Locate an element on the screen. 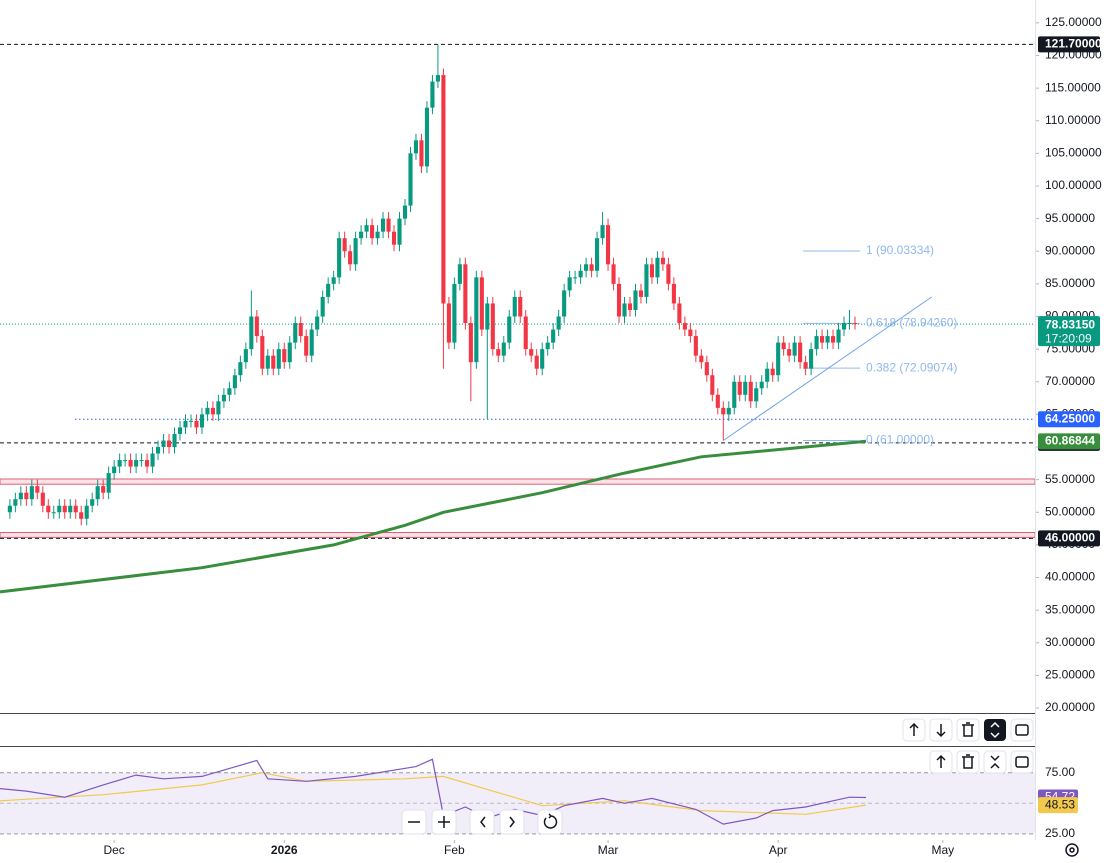 This screenshot has width=1104, height=863. rsi-tick-label: 75.00 is located at coordinates (1060, 772).